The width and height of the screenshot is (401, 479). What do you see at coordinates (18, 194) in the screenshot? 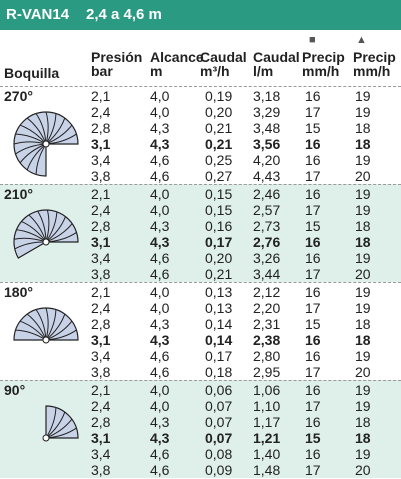
I see `nozzle-angle: 210°` at bounding box center [18, 194].